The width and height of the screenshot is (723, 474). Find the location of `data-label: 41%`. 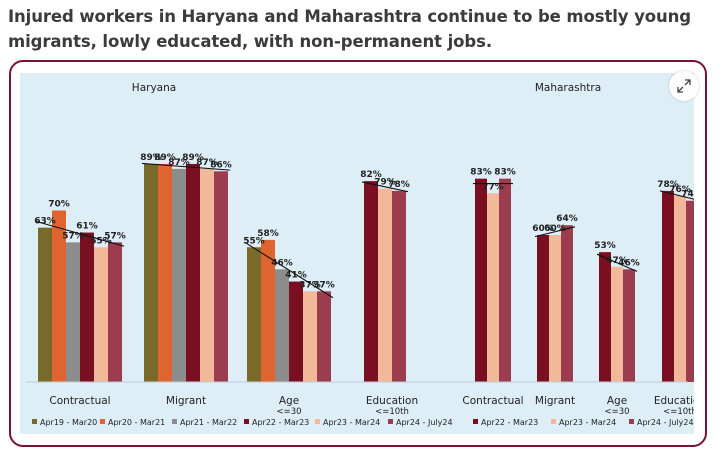

data-label: 41% is located at coordinates (296, 276).